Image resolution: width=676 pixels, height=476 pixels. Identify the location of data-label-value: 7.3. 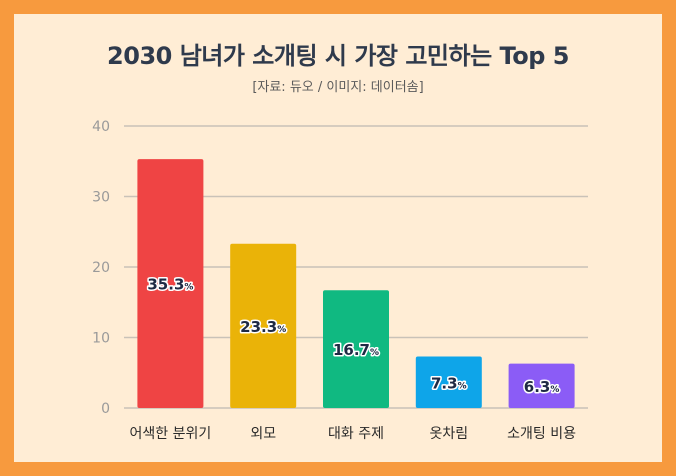
(444, 383).